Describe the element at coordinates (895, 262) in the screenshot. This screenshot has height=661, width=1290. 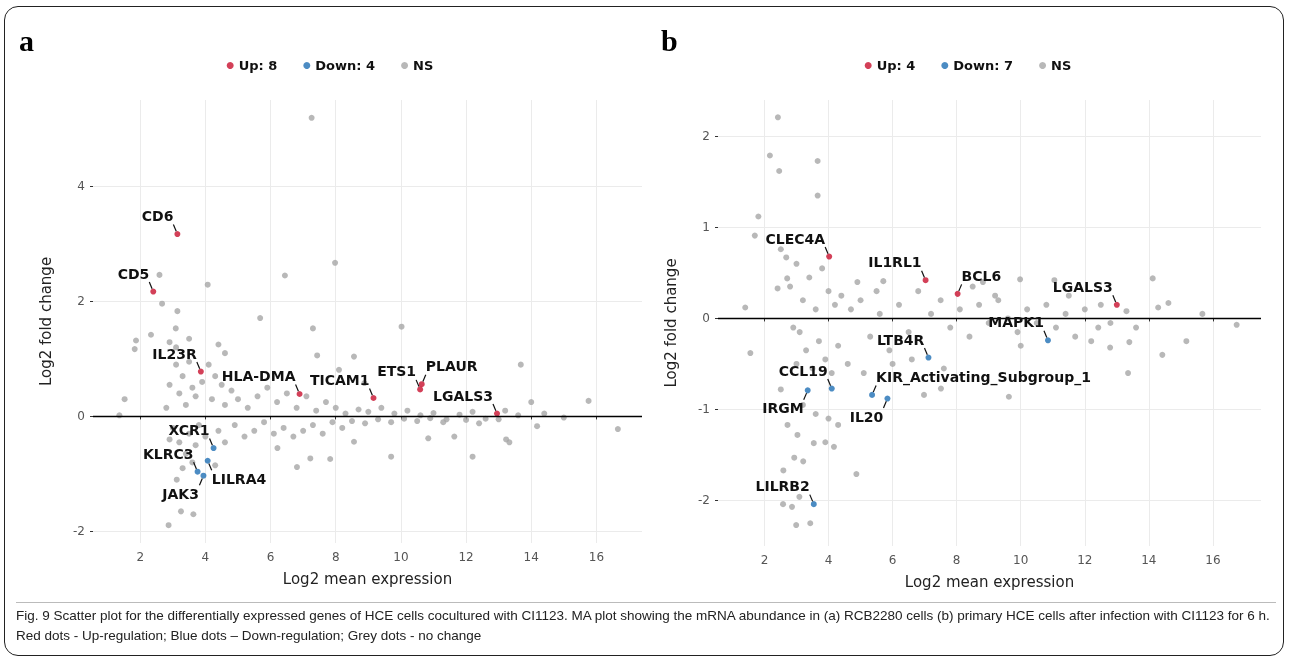
I see `annotation: IL1RL1` at that location.